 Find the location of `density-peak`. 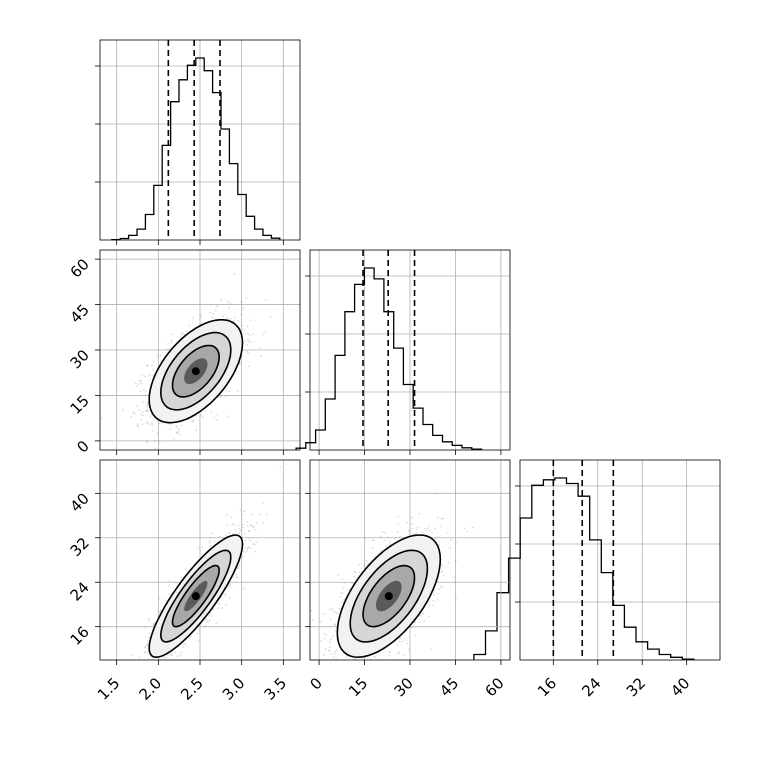

density-peak is located at coordinates (388, 596).